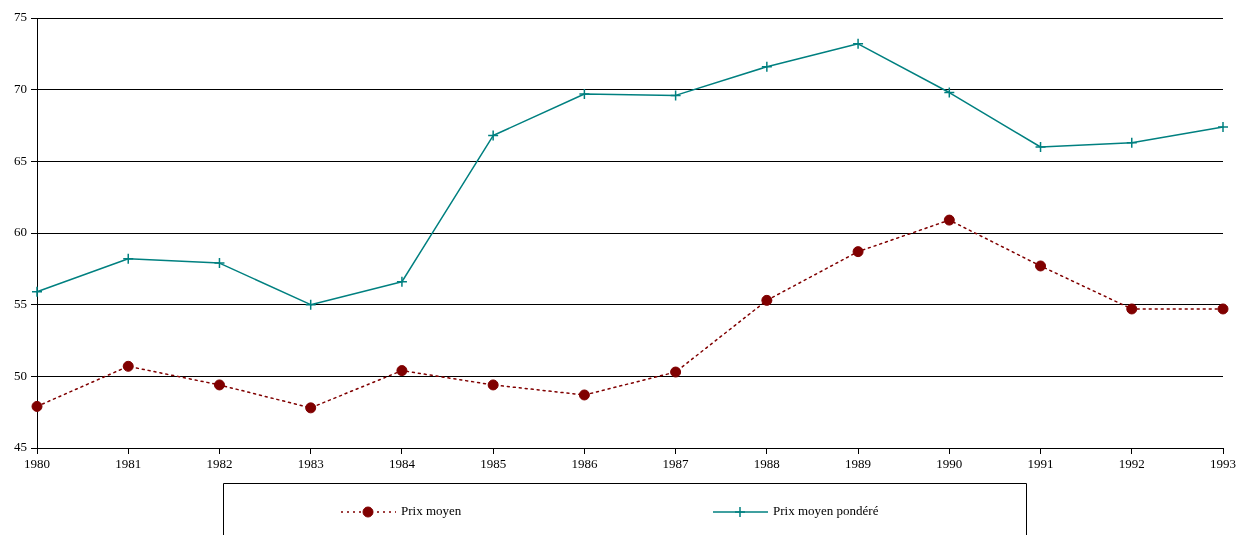 Image resolution: width=1249 pixels, height=535 pixels. What do you see at coordinates (20, 447) in the screenshot?
I see `y-tick-label: 45` at bounding box center [20, 447].